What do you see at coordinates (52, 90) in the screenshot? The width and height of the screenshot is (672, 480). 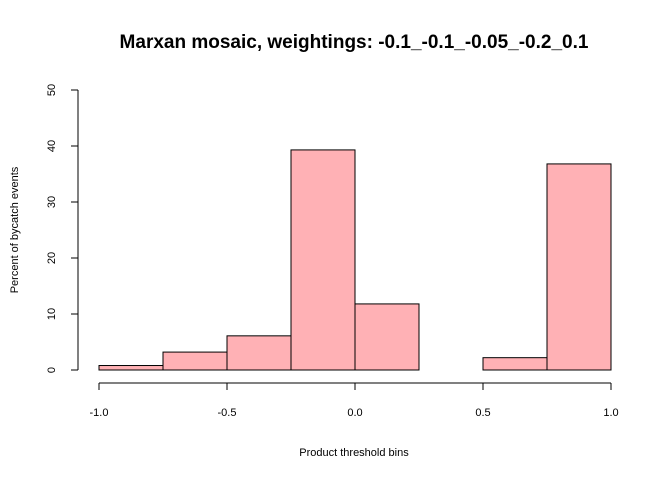 I see `y-tick-label: 50` at bounding box center [52, 90].